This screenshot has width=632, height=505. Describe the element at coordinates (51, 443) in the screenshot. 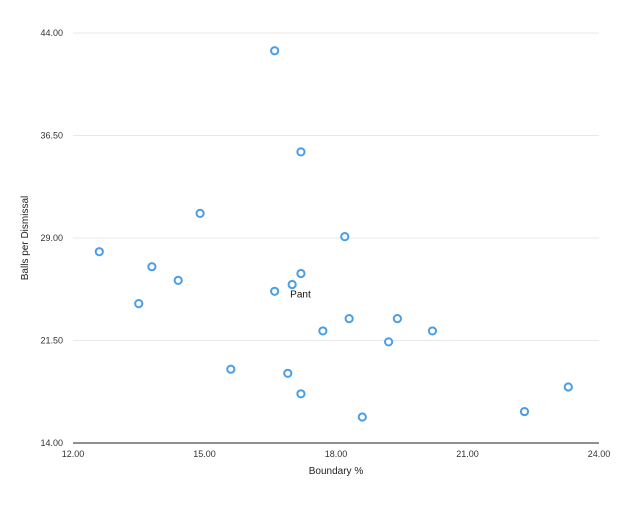

I see `y-tick-label: 14.00` at that location.